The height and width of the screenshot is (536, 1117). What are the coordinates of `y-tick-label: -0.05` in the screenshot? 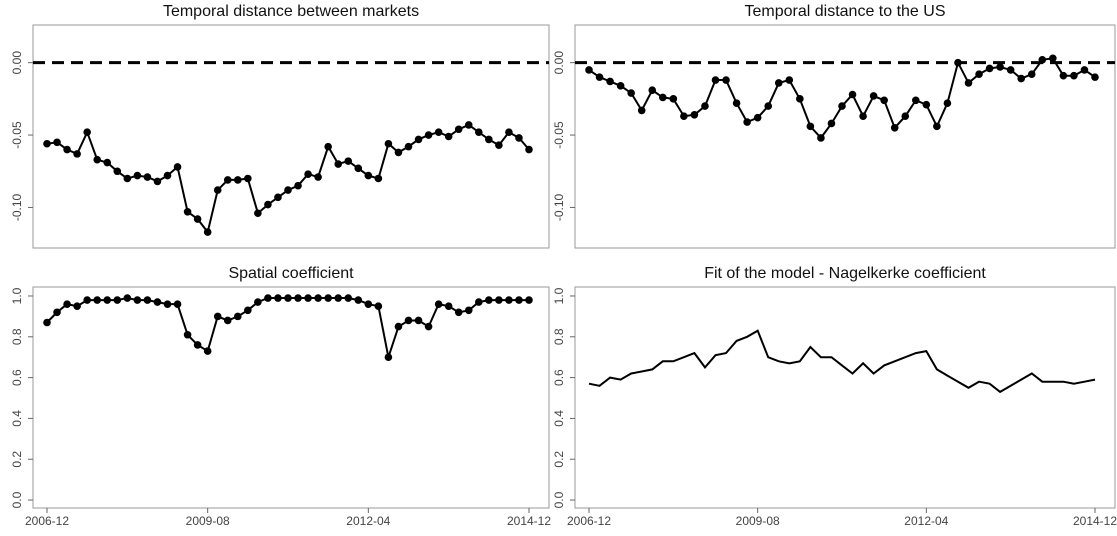 It's located at (559, 135).